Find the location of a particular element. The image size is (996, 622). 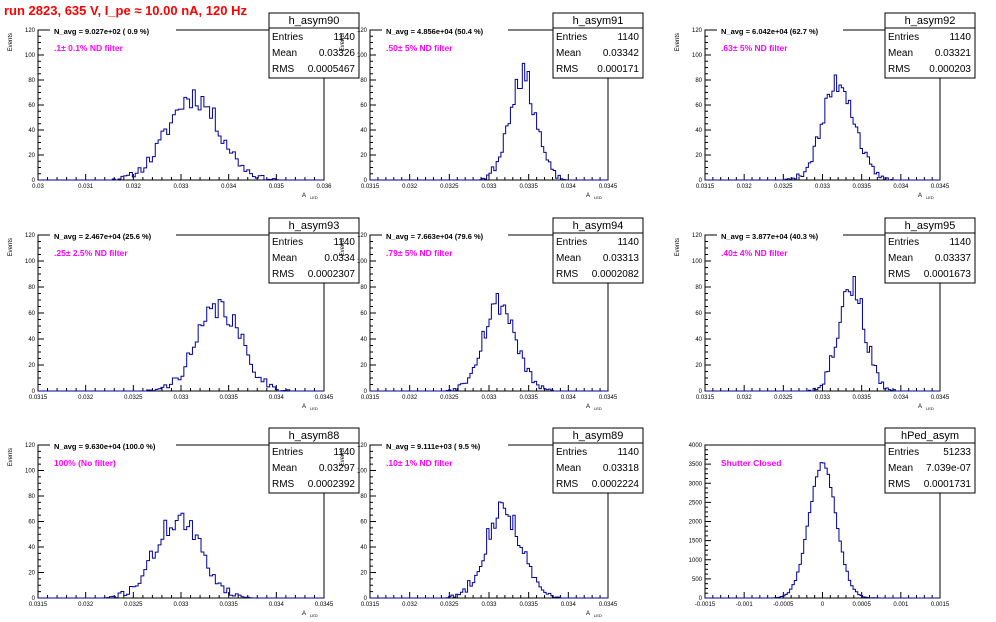

hist-8-outline is located at coordinates (822, 530).